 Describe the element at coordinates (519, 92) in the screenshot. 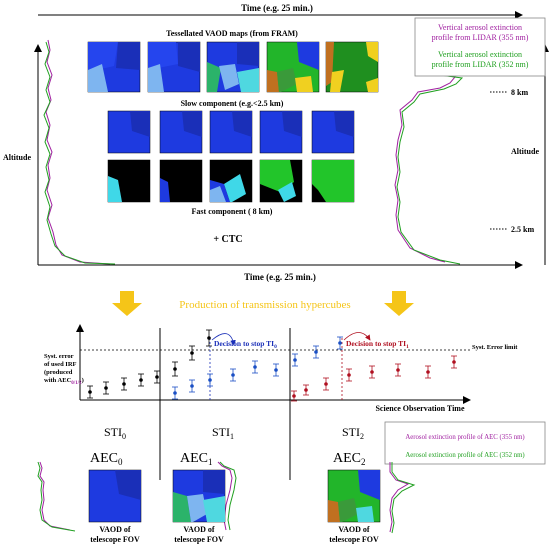

I see `km8-label: 8 km` at that location.